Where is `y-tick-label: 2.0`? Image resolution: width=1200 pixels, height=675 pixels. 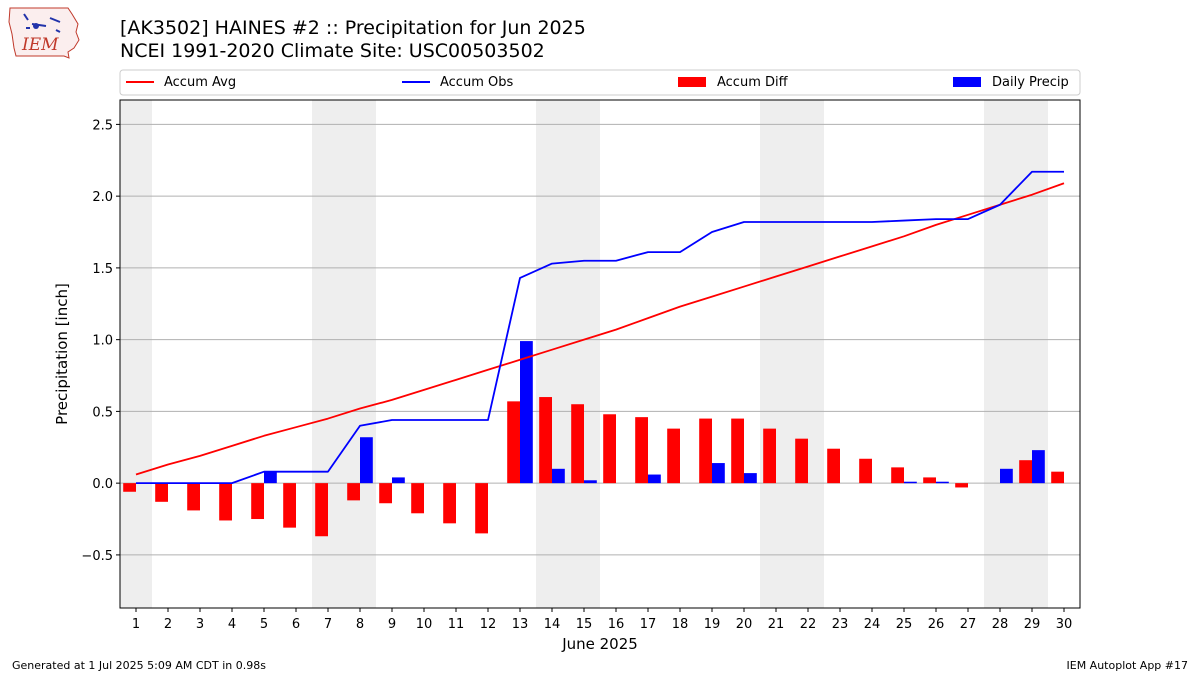
y-tick-label: 2.0 is located at coordinates (102, 197).